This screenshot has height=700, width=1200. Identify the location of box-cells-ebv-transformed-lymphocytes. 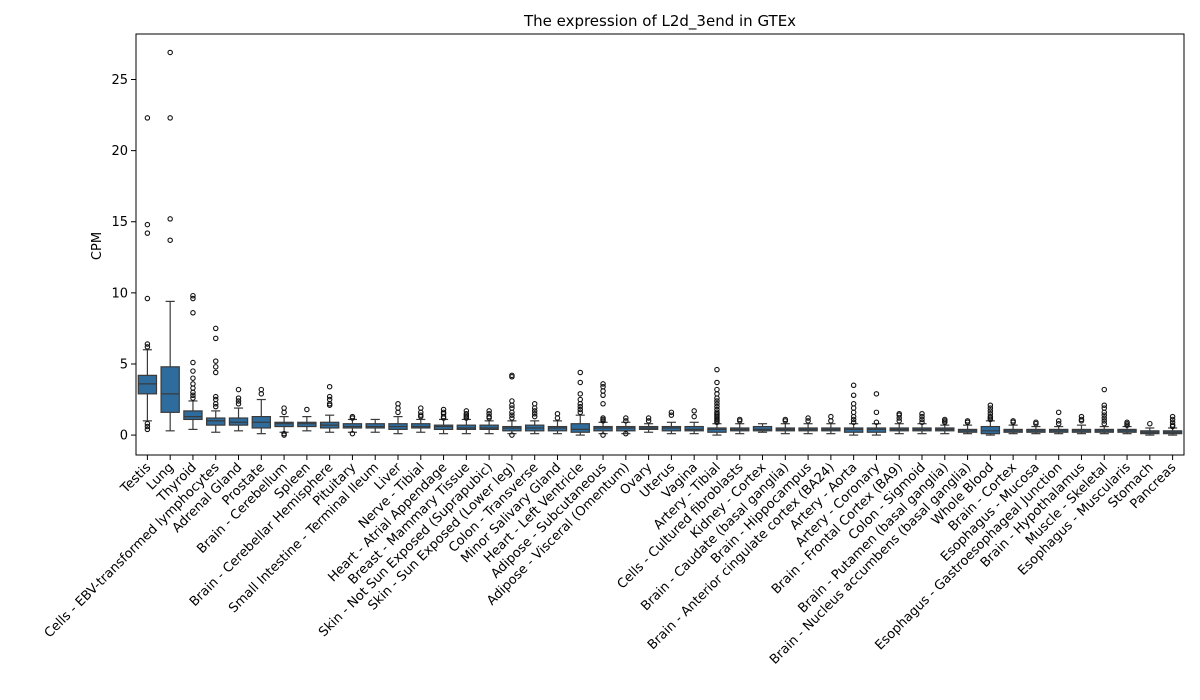
(216, 421).